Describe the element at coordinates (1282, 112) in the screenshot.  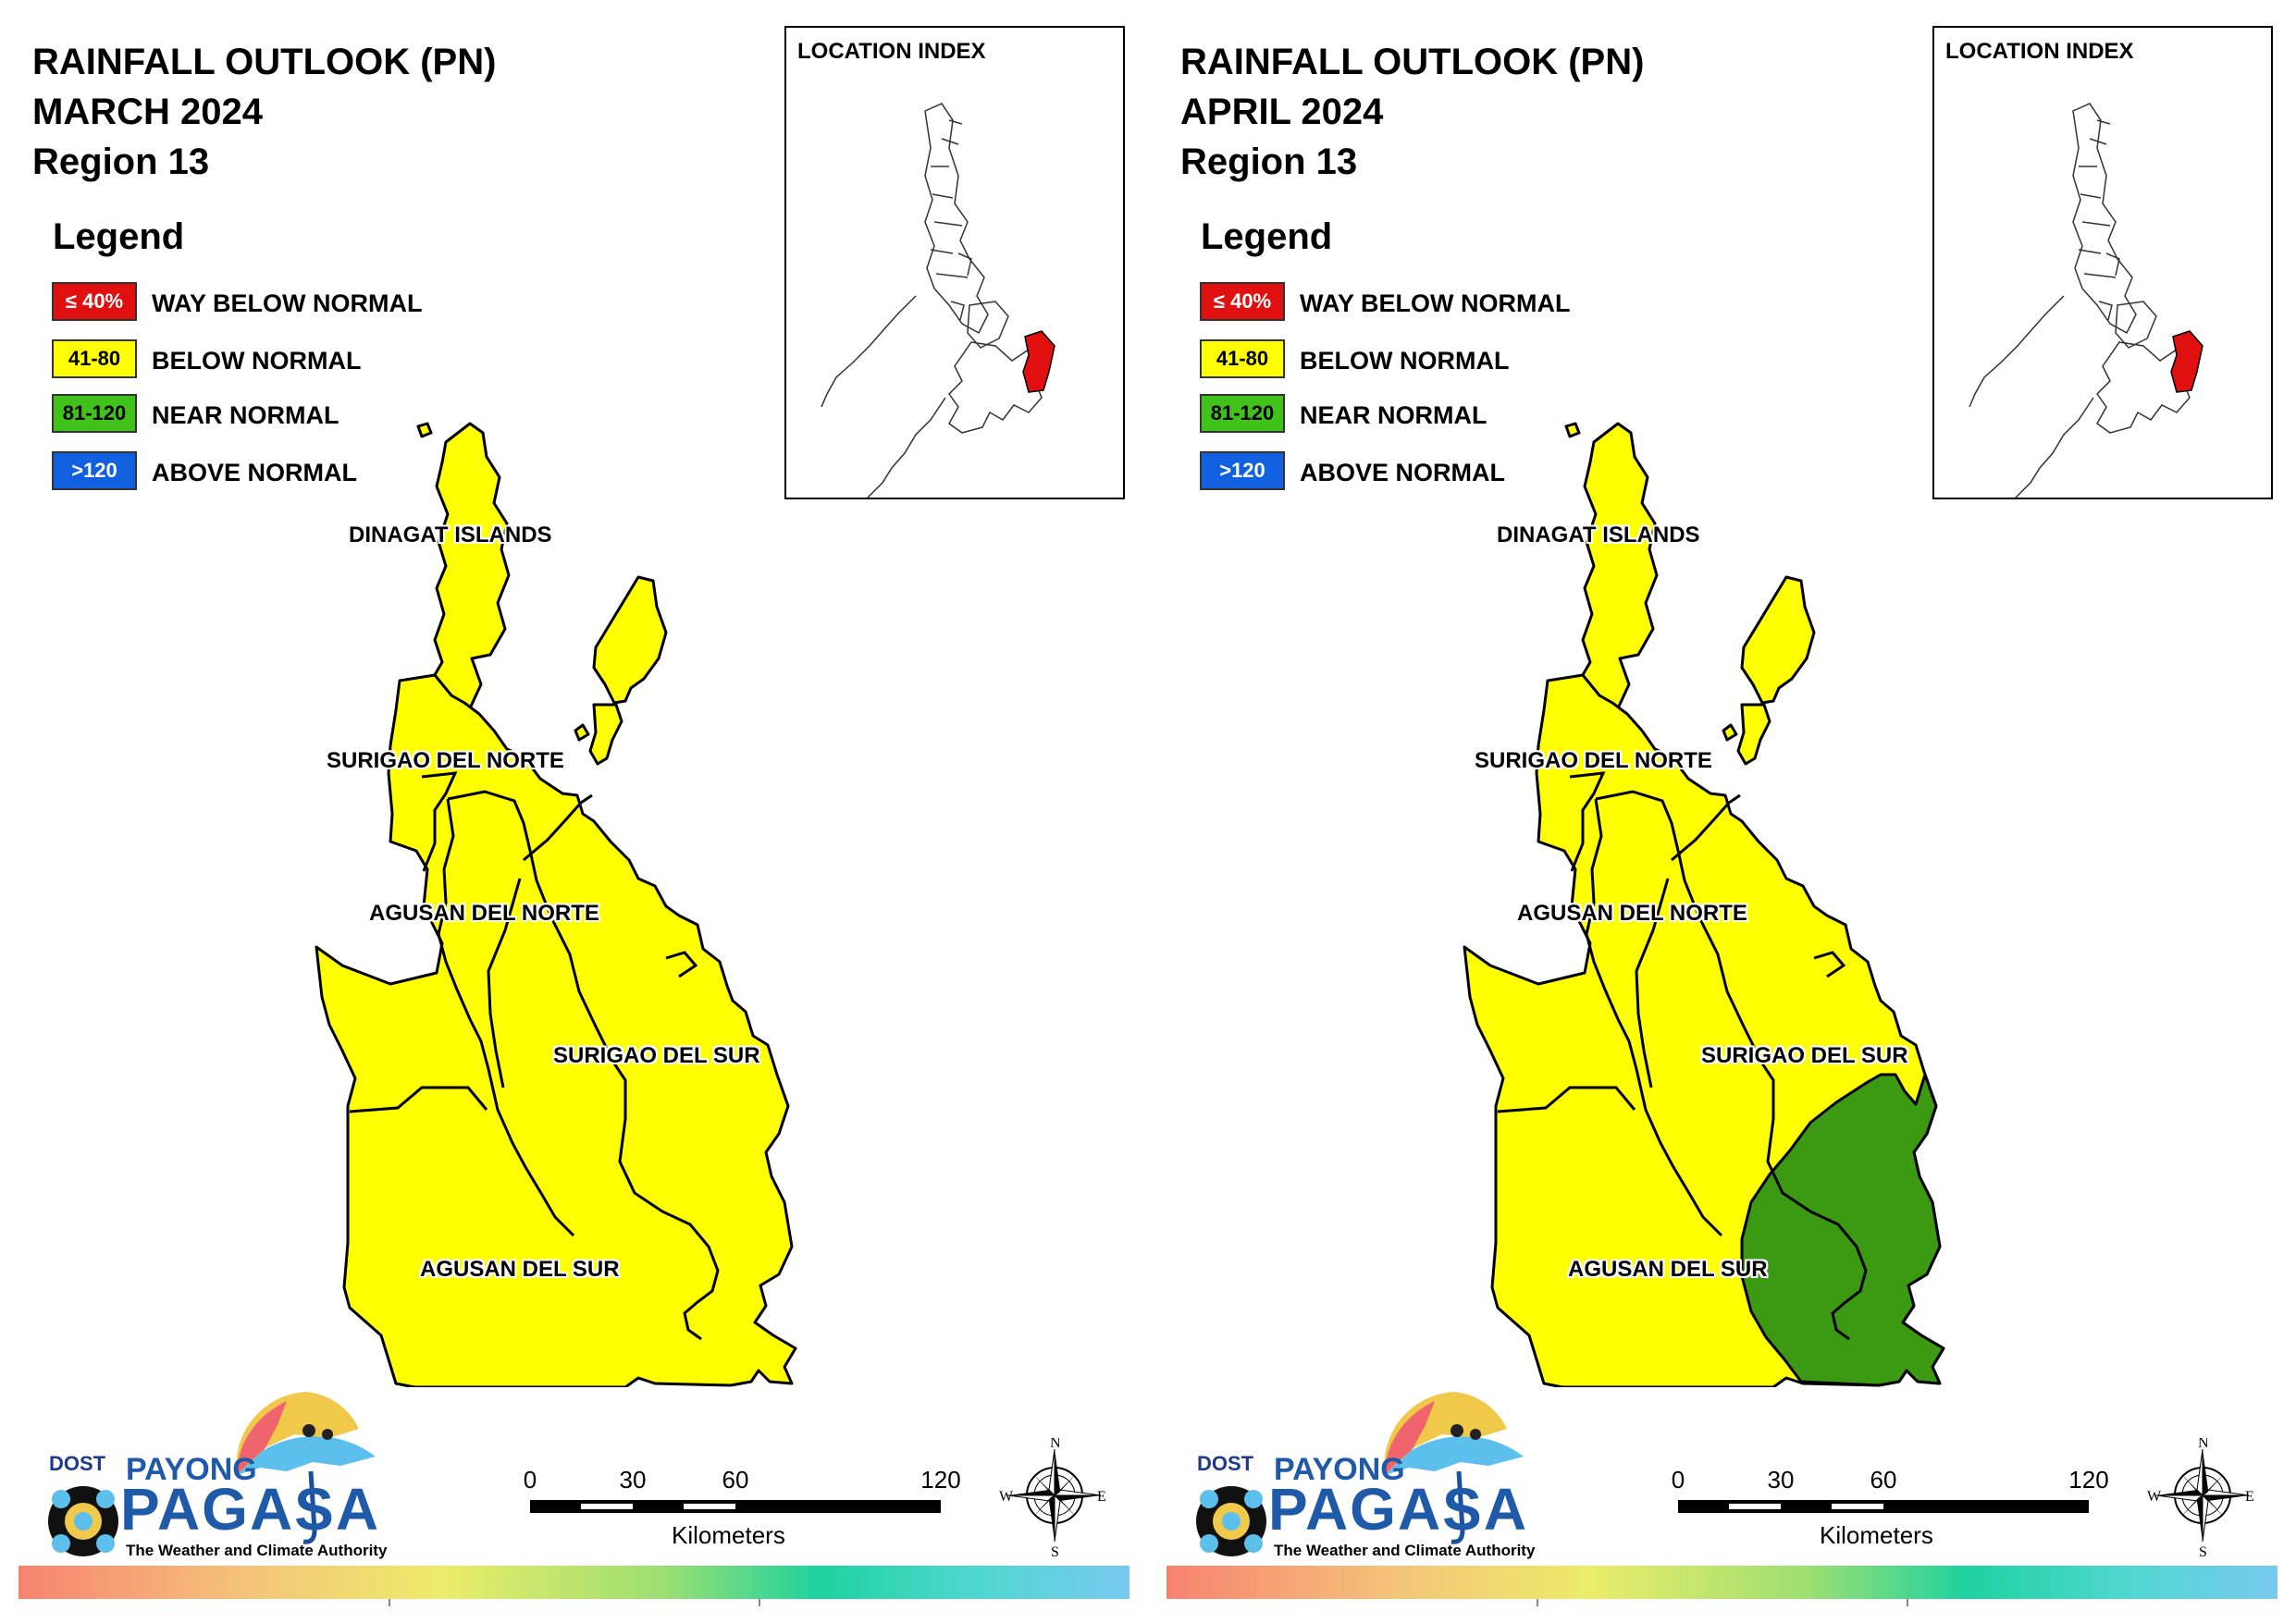
I see `title-line-2: APRIL 2024` at that location.